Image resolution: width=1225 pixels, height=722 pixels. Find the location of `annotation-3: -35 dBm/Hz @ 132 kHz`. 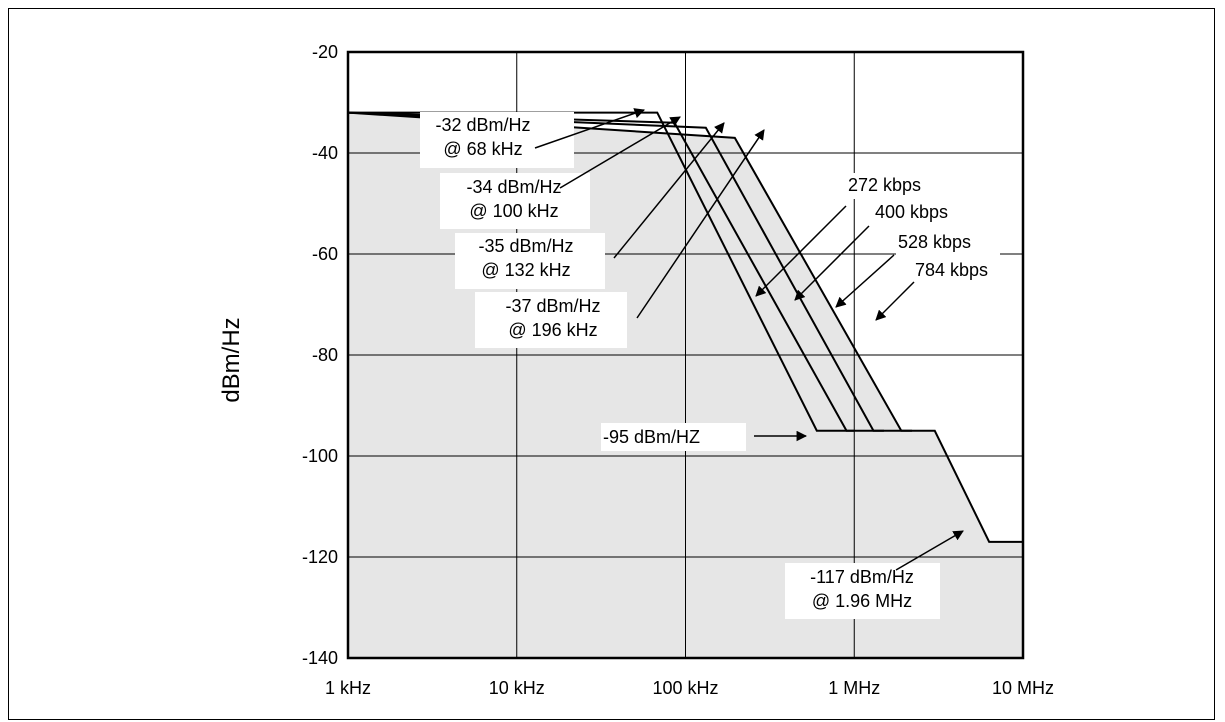

annotation-3: -35 dBm/Hz @ 132 kHz is located at coordinates (590, 205).